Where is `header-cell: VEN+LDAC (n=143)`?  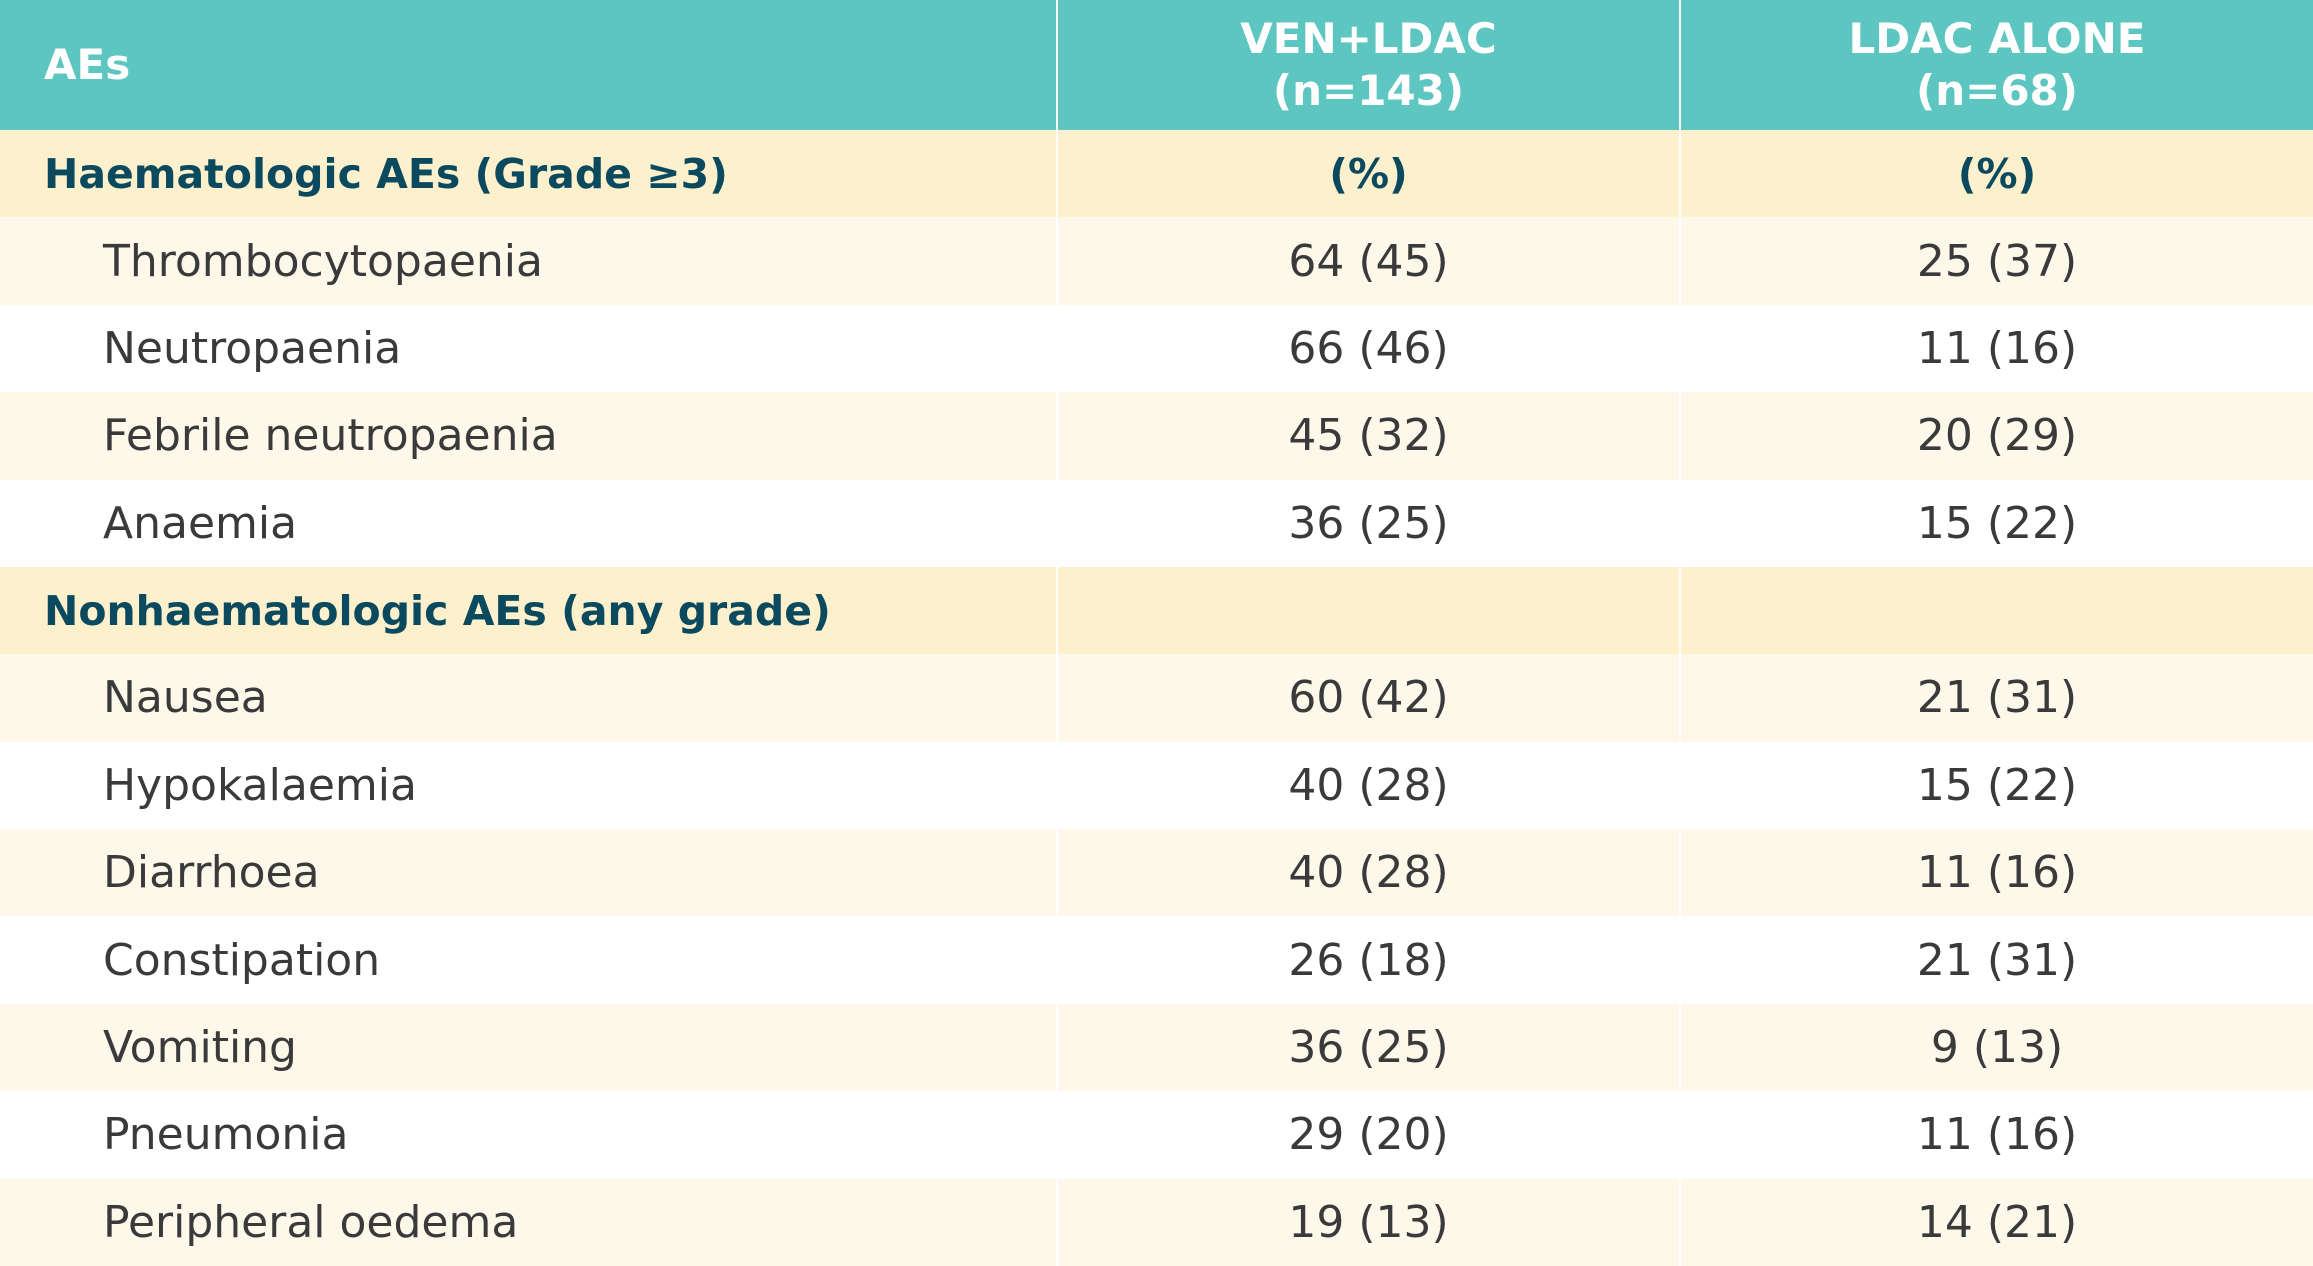 header-cell: VEN+LDAC (n=143) is located at coordinates (1369, 65).